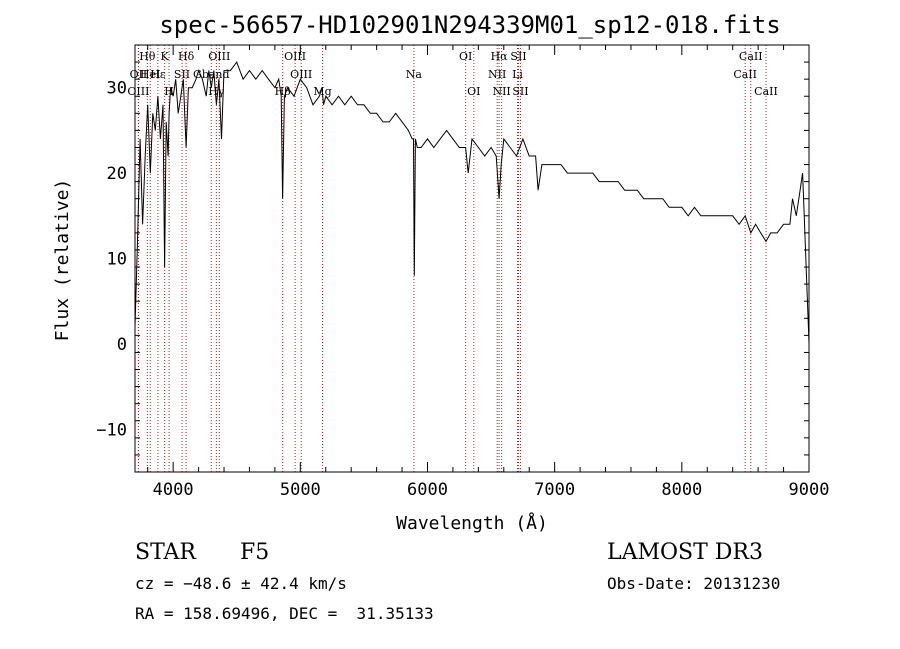  Describe the element at coordinates (414, 74) in the screenshot. I see `spectral-line-label: Na` at that location.